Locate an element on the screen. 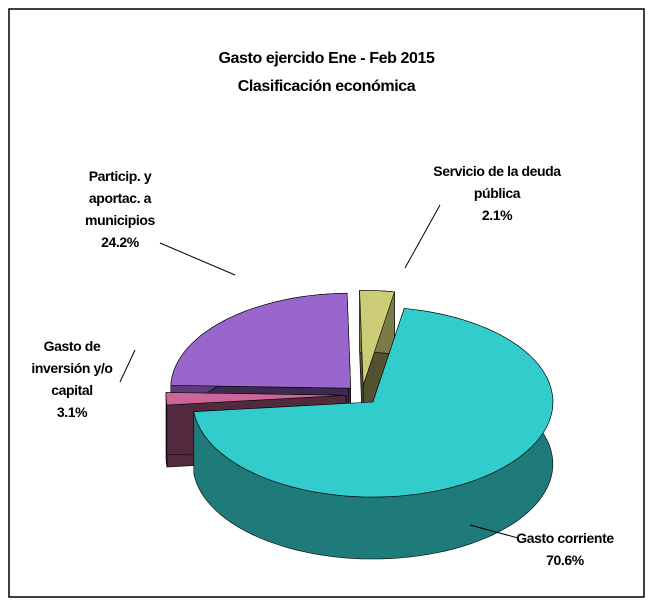 This screenshot has width=653, height=606. category-label: Servicio de la deuda pública is located at coordinates (497, 182).